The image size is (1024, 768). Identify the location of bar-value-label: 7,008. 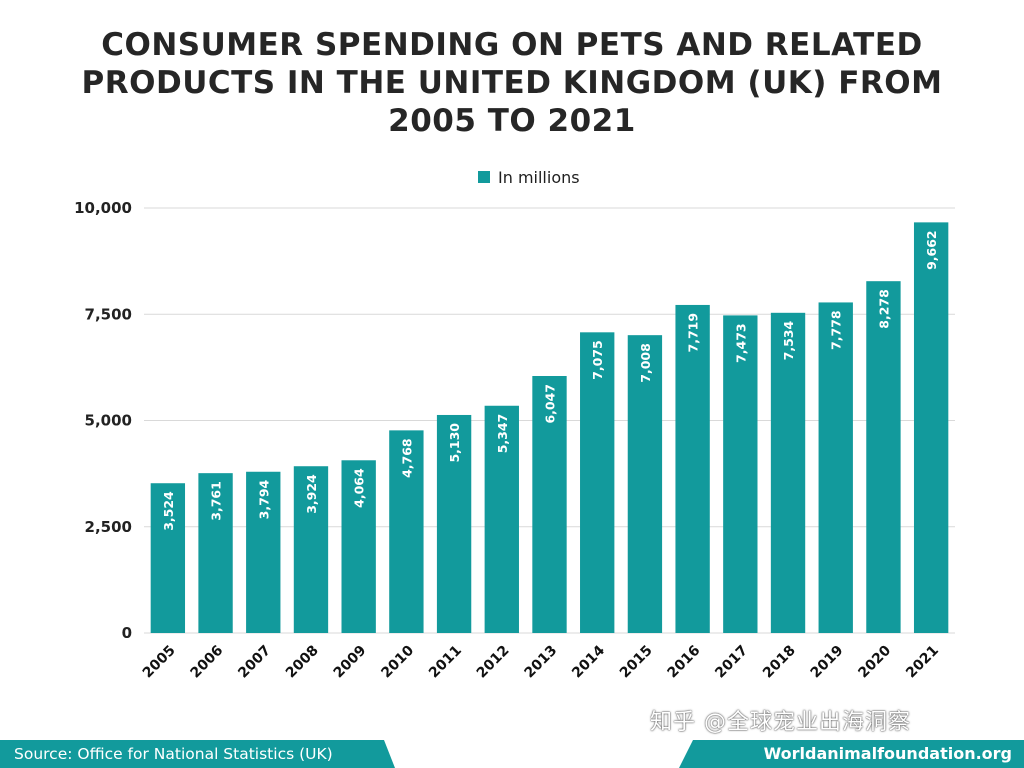
(645, 363).